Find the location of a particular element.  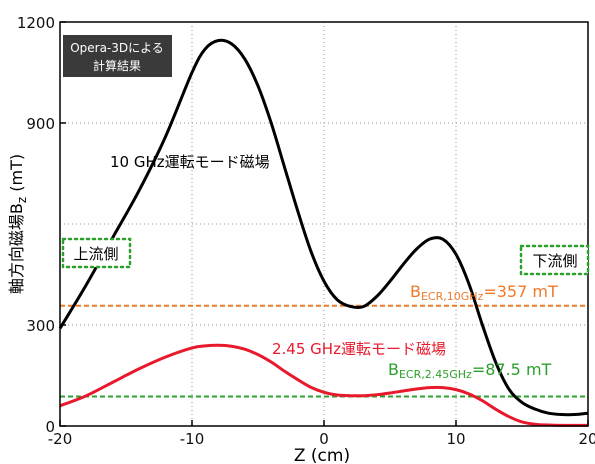

ref-label-10ghz-sub: ECR,10GHz is located at coordinates (452, 296).